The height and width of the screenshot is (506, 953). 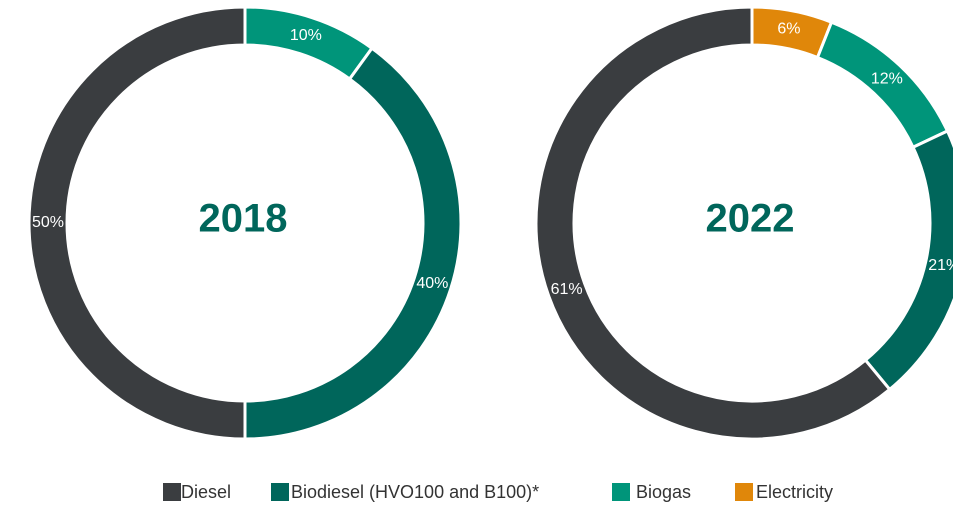 I want to click on value-label: 6%, so click(x=788, y=29).